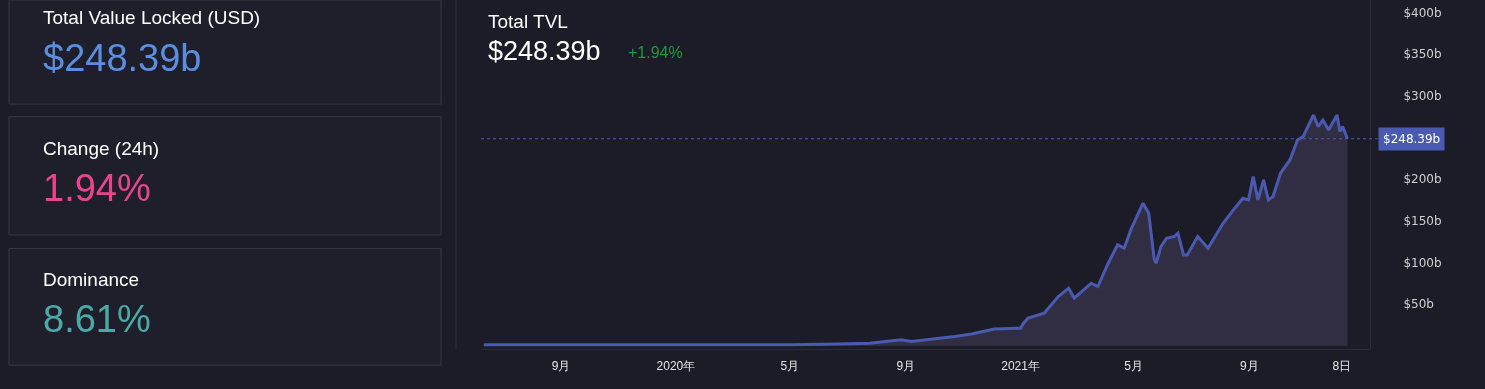 This screenshot has height=389, width=1485. What do you see at coordinates (1422, 220) in the screenshot?
I see `y-tick-label: $150b` at bounding box center [1422, 220].